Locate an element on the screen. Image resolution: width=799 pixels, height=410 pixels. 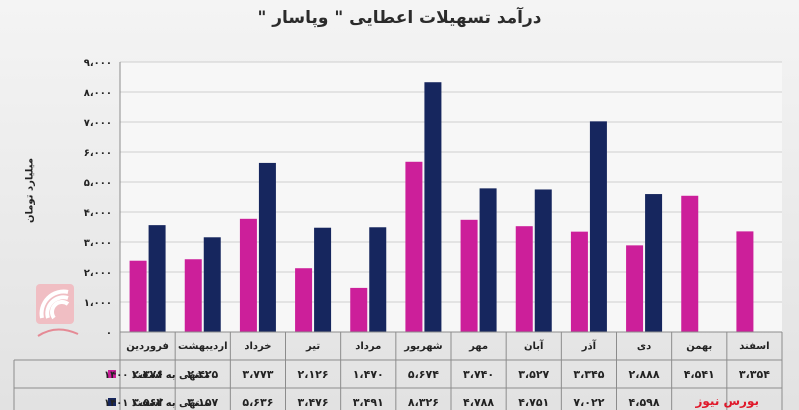
data-label: ۳،۱۵۷ is located at coordinates (202, 402).